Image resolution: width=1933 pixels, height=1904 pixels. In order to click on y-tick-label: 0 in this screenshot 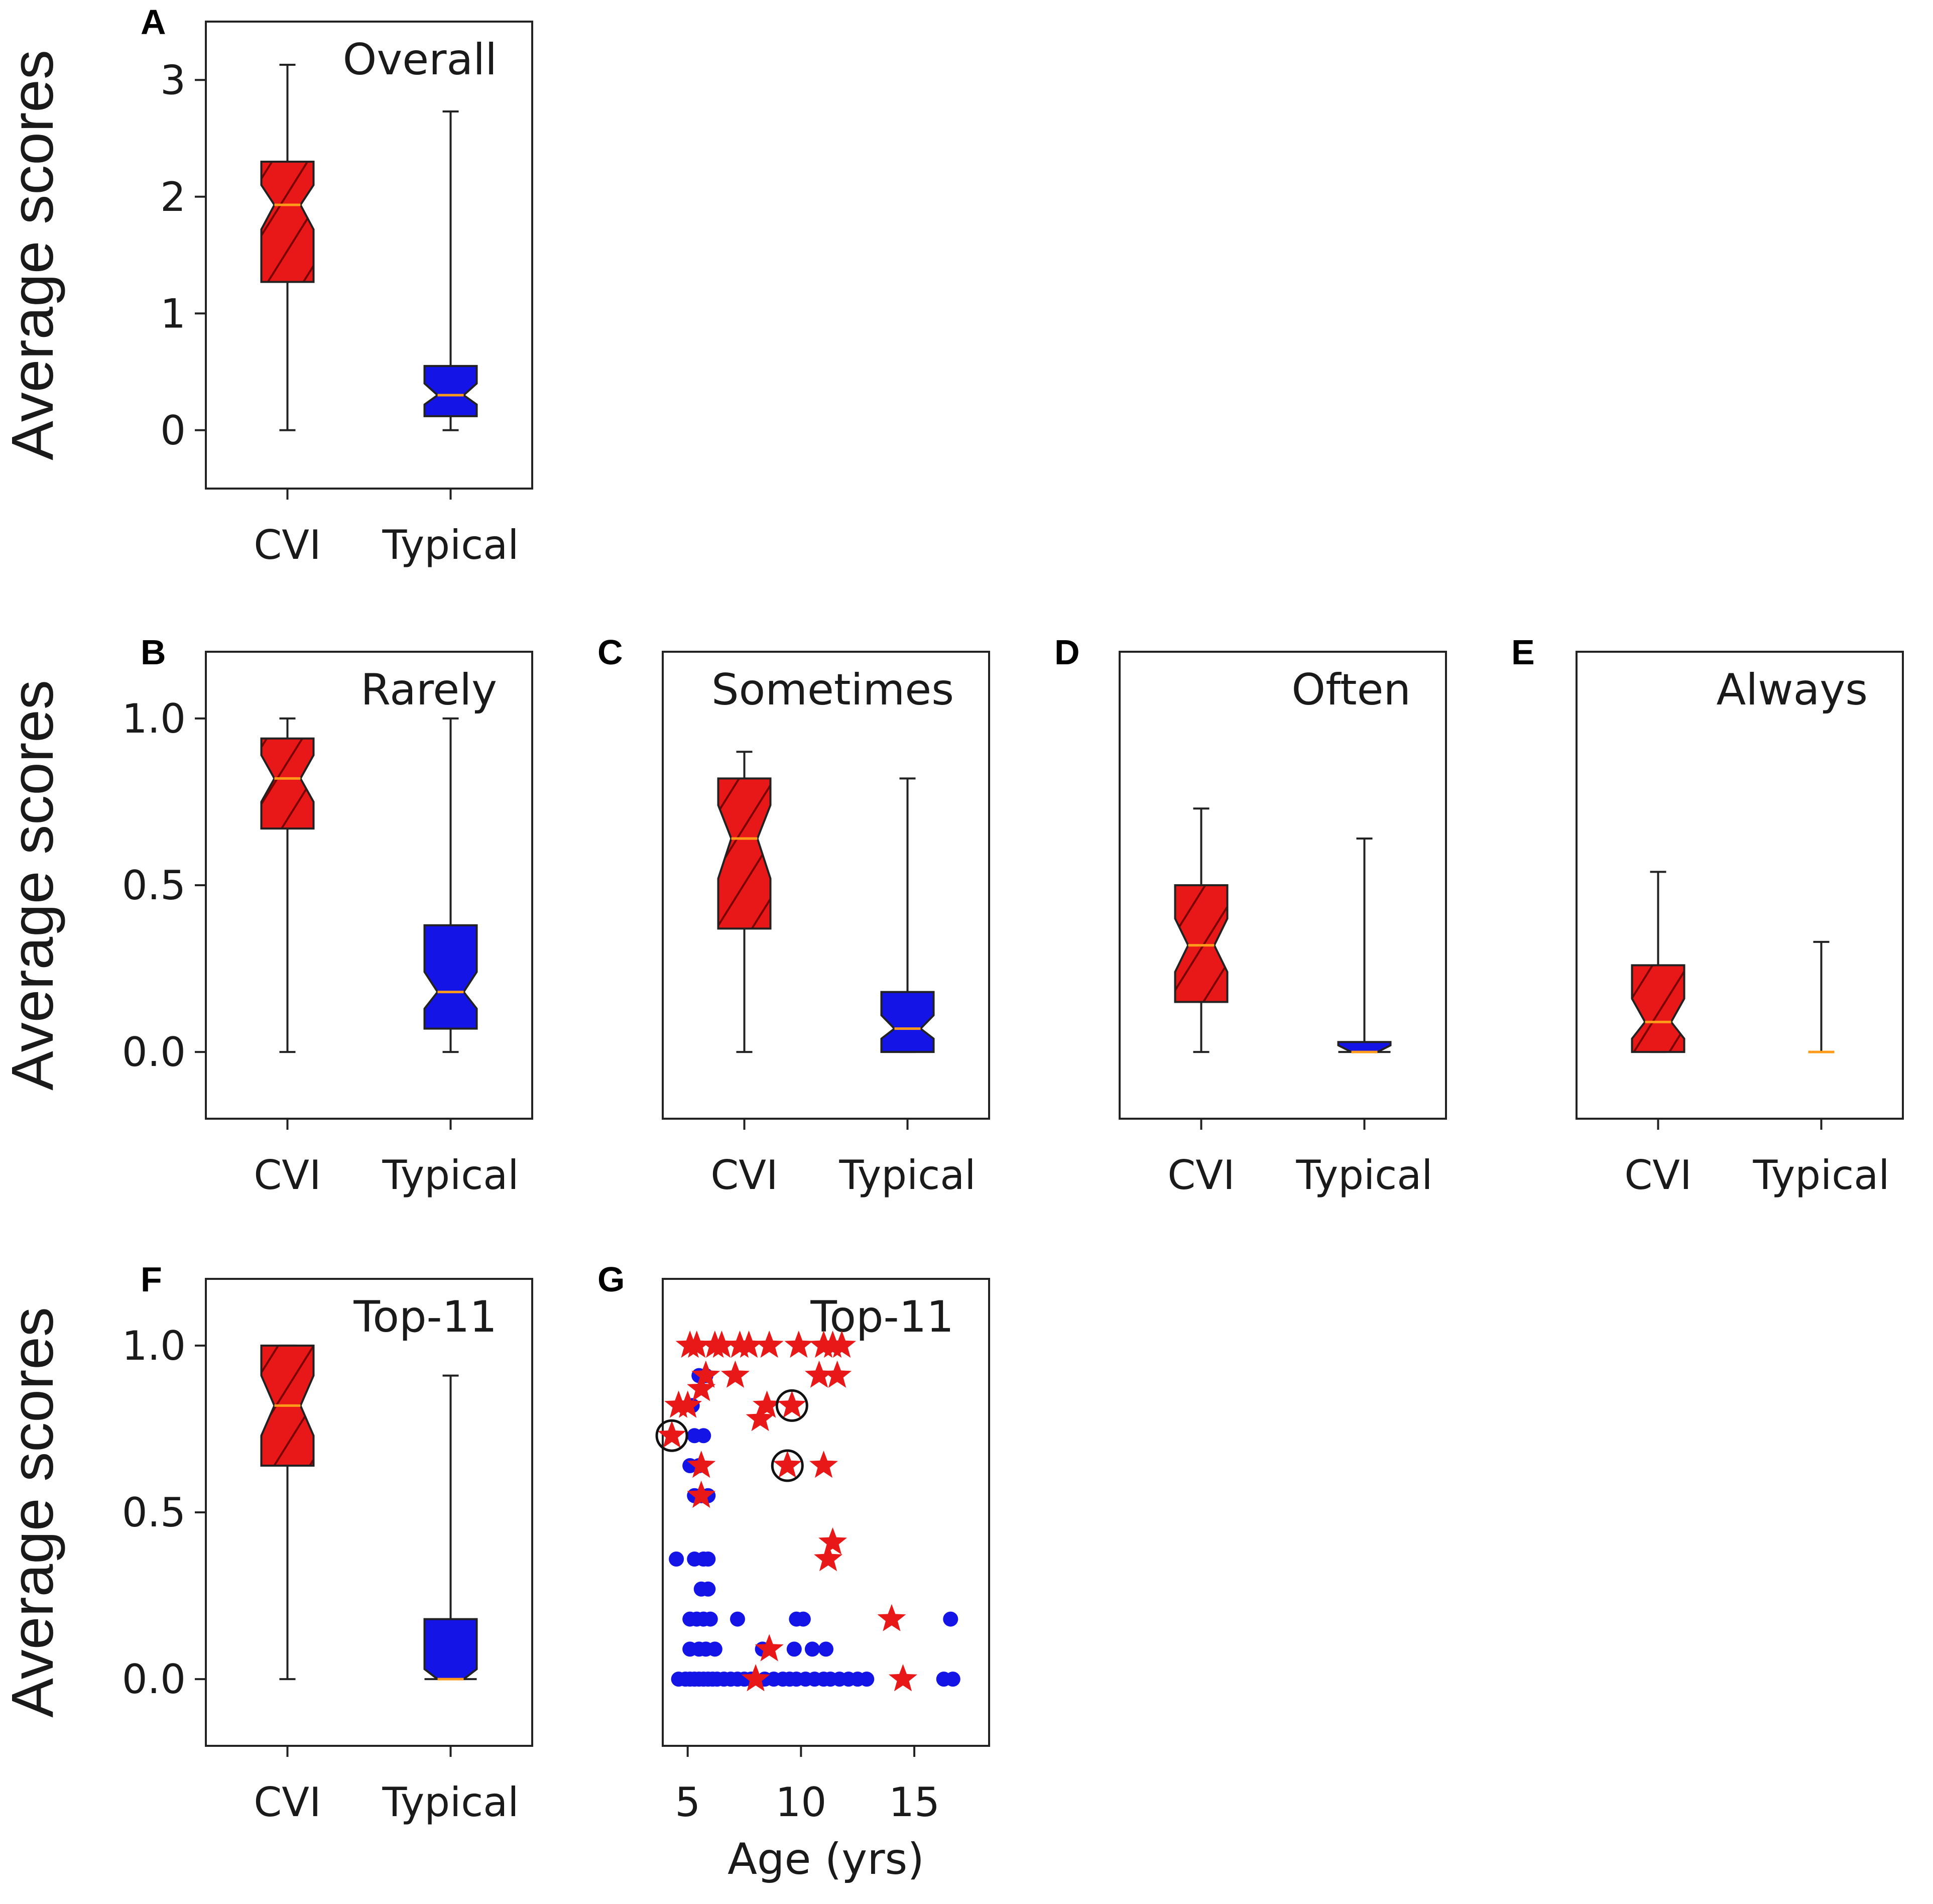, I will do `click(173, 430)`.